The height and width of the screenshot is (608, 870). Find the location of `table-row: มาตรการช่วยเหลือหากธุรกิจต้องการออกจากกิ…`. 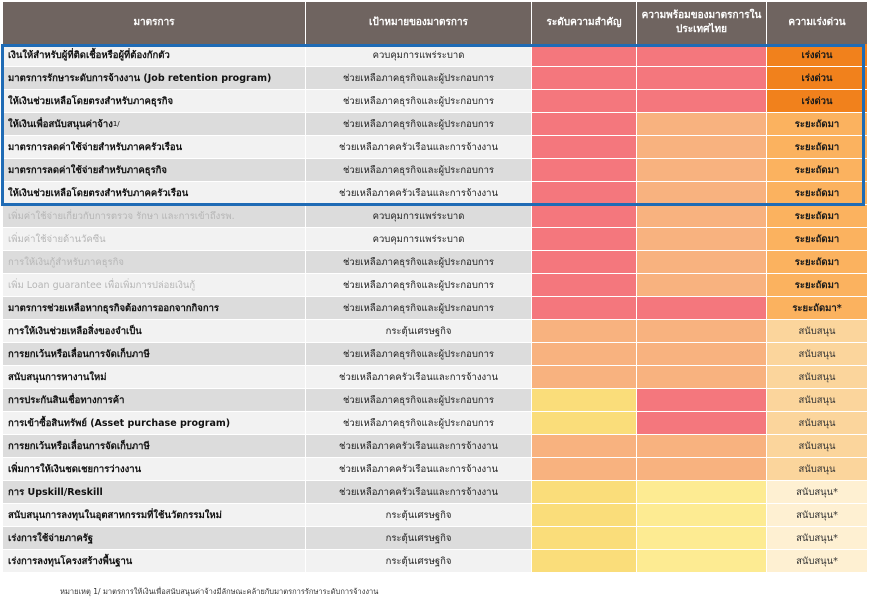

table-row: มาตรการช่วยเหลือหากธุรกิจต้องการออกจากกิ… is located at coordinates (435, 308).